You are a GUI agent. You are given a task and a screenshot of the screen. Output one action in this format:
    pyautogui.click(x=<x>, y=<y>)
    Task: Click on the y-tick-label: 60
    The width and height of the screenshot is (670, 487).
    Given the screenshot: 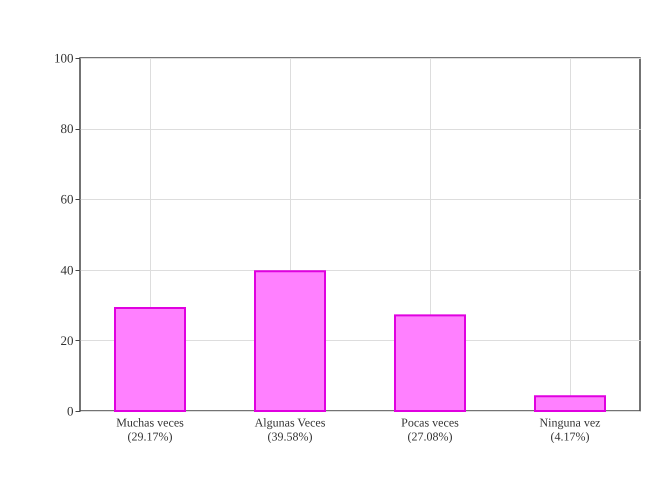 What is the action you would take?
    pyautogui.click(x=67, y=199)
    